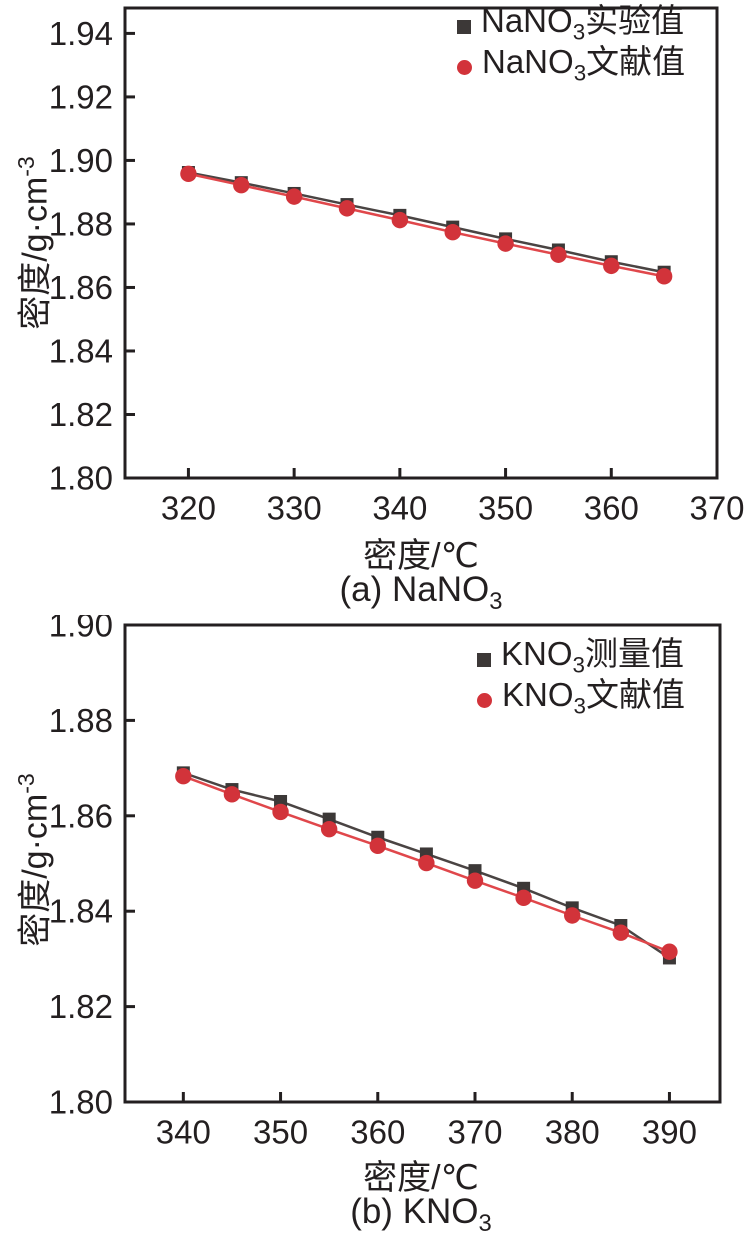 This screenshot has width=748, height=1244. I want to click on chart-b-y-axis-label: 密度/g·cm-3, so click(29, 860).